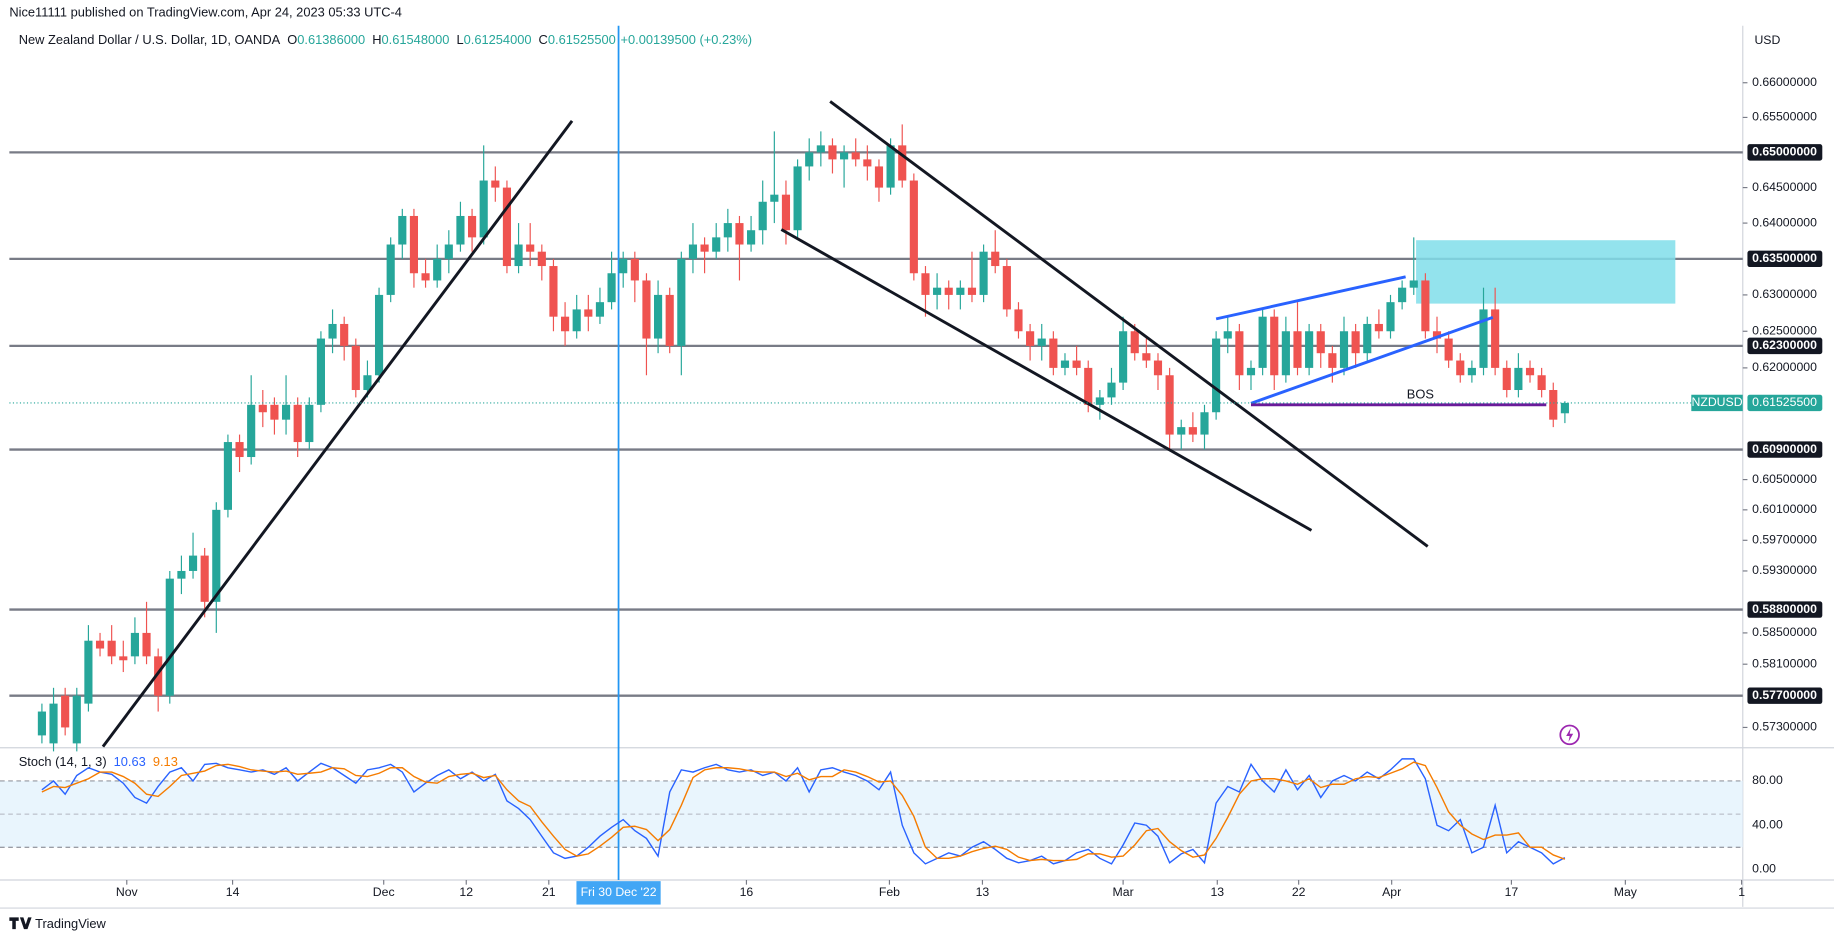  Describe the element at coordinates (1784, 331) in the screenshot. I see `y-tick-label: 0.62500000` at that location.